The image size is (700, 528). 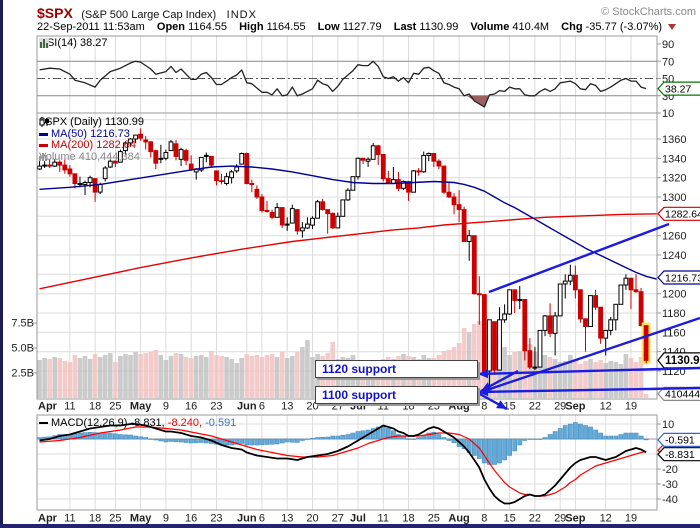 I want to click on svg-text: -0.591, so click(x=680, y=441).